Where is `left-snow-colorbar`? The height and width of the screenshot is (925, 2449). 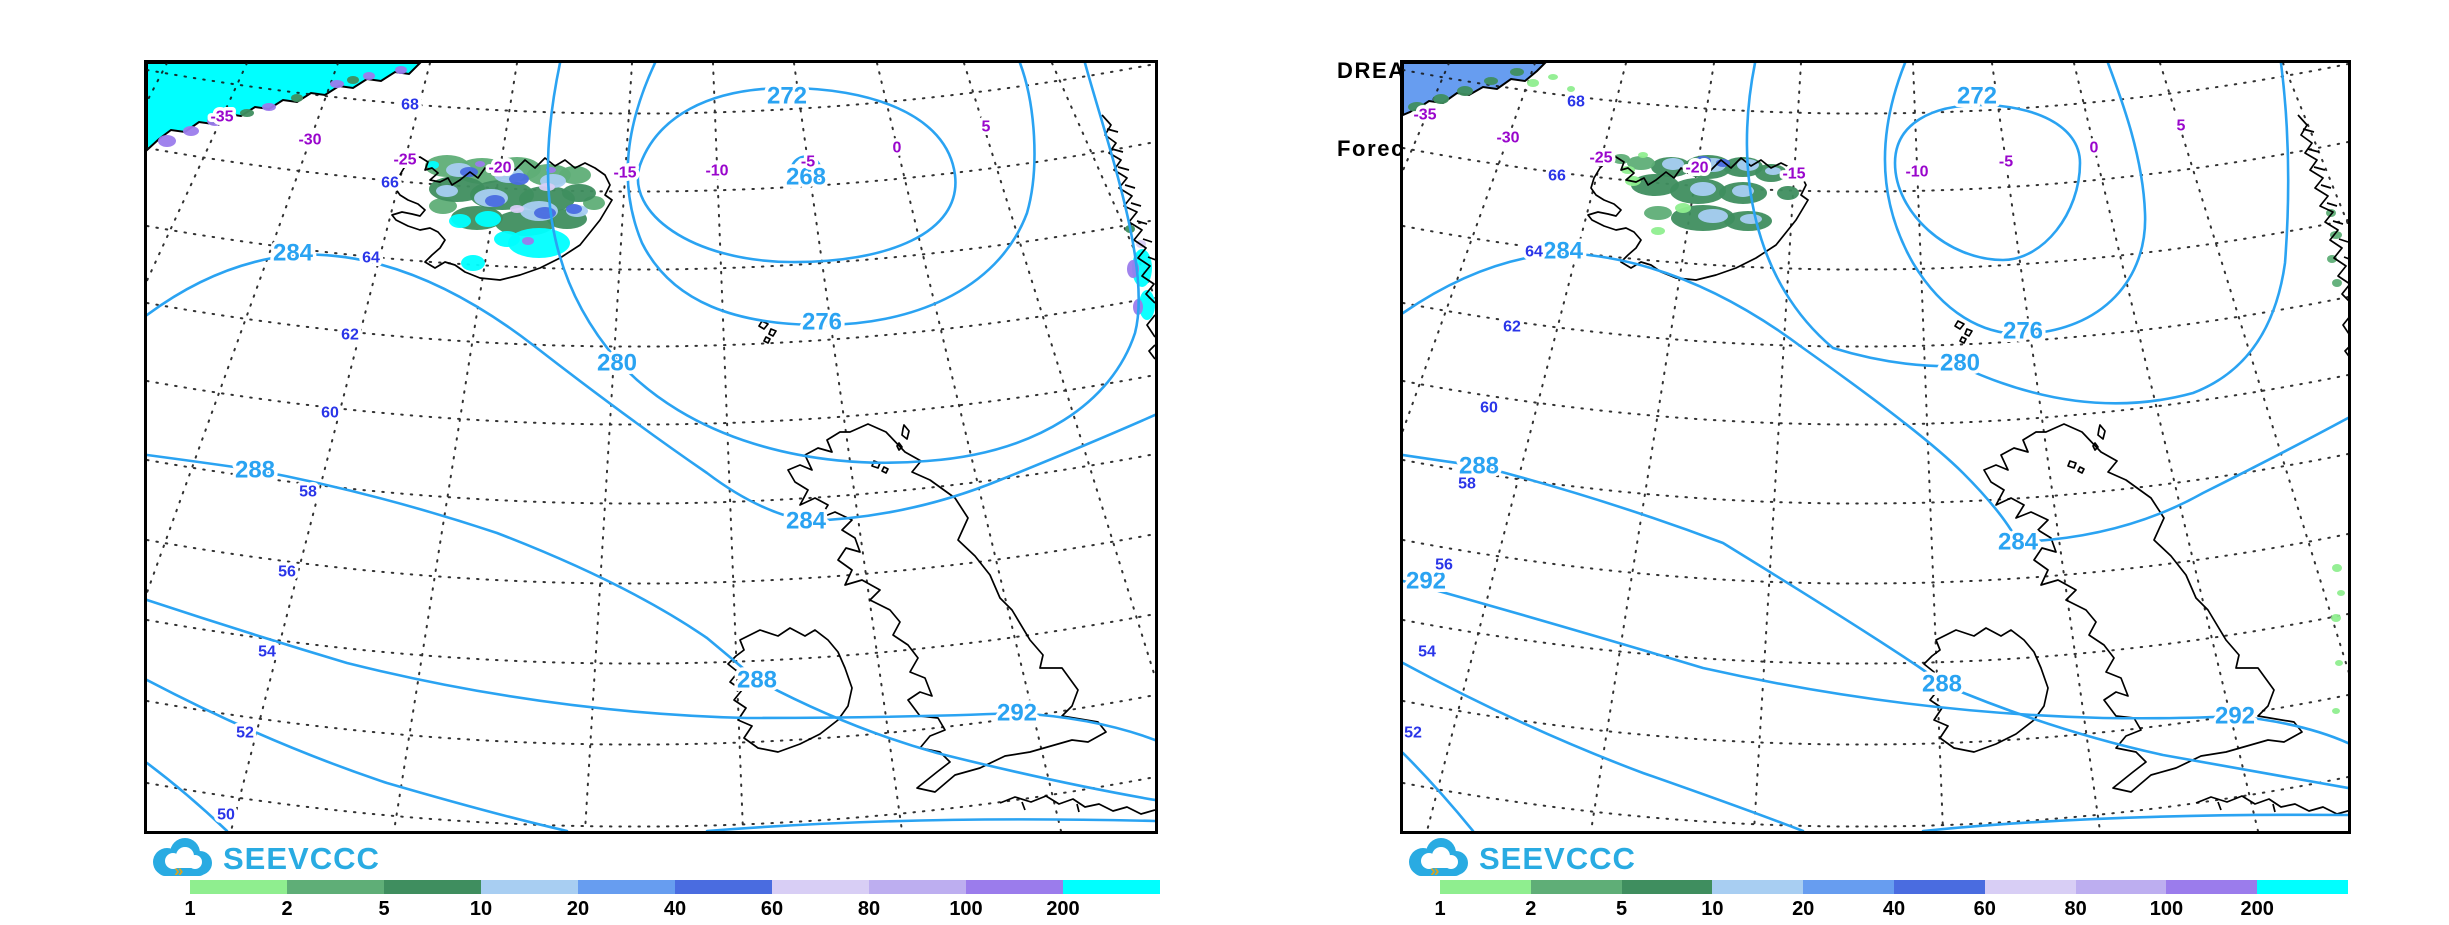
left-snow-colorbar is located at coordinates (675, 887).